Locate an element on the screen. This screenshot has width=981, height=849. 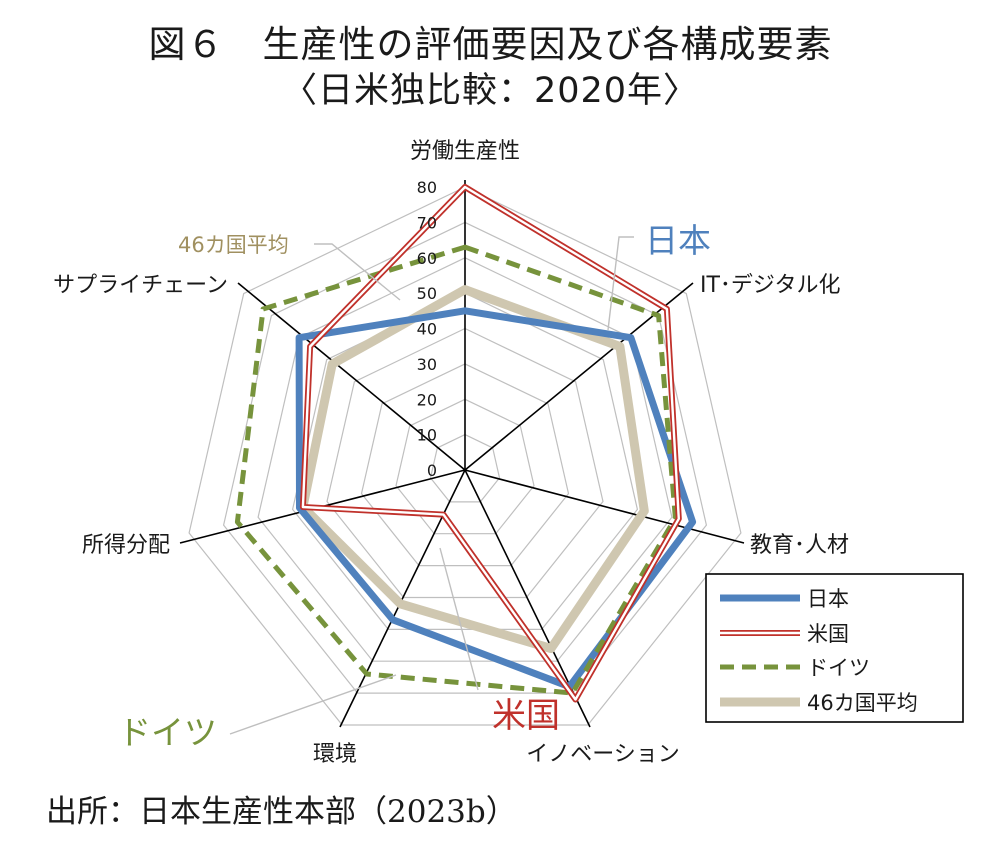
callout-label: 日本 is located at coordinates (678, 240).